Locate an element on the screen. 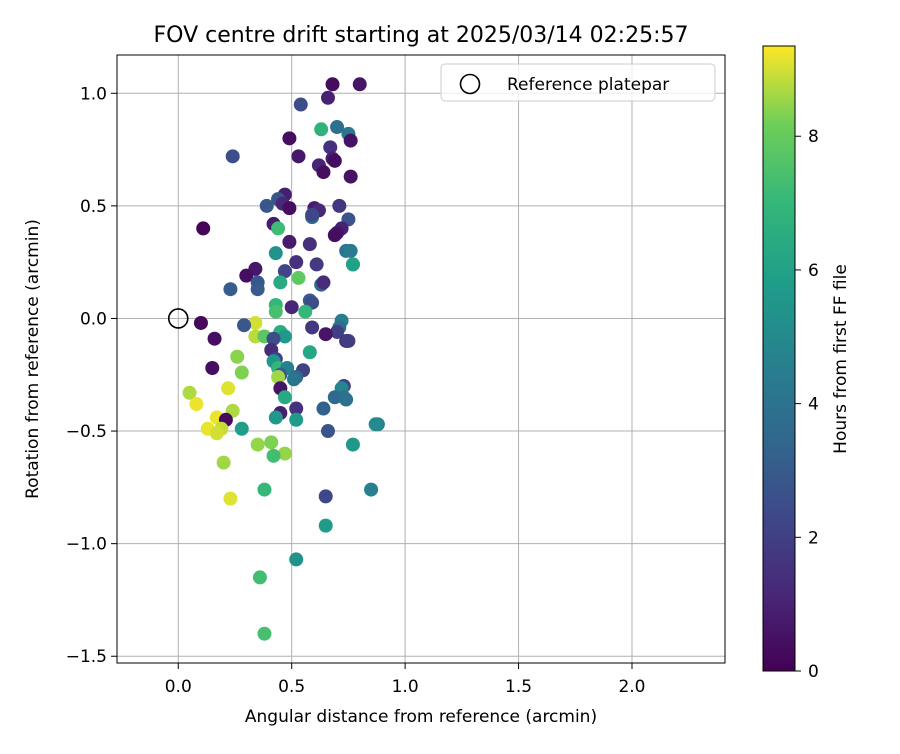 Image resolution: width=900 pixels, height=754 pixels. y-tick-label: −1.5 is located at coordinates (86, 657).